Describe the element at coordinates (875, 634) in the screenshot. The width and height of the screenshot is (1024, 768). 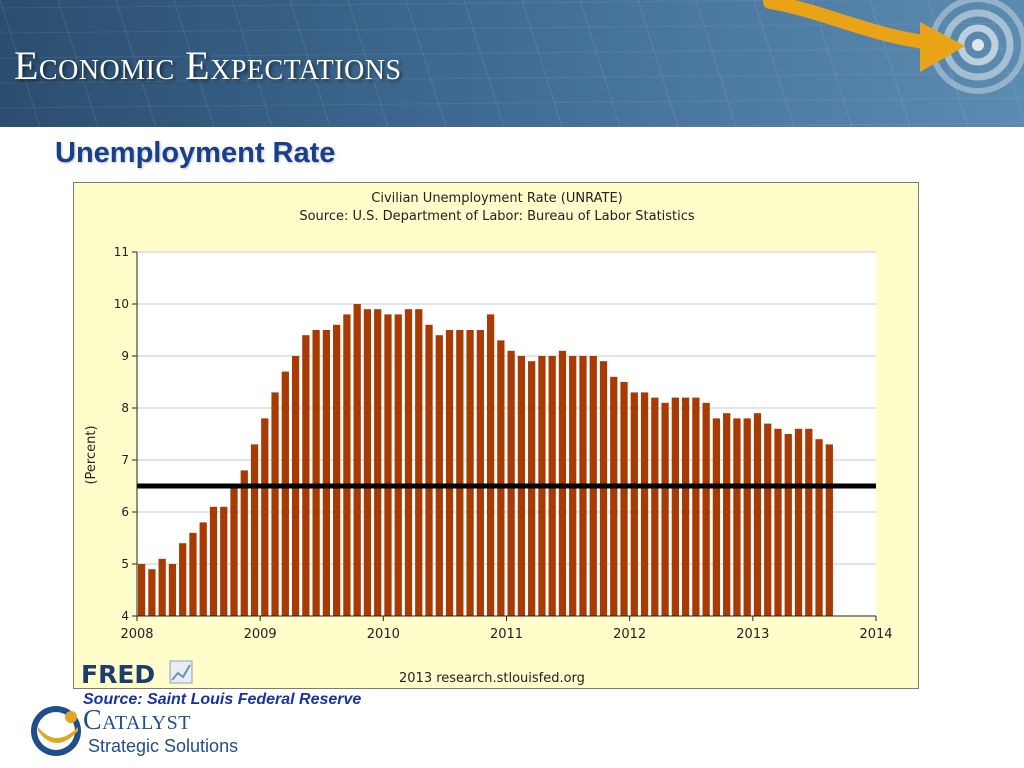
I see `x-tick-label: 2014` at that location.